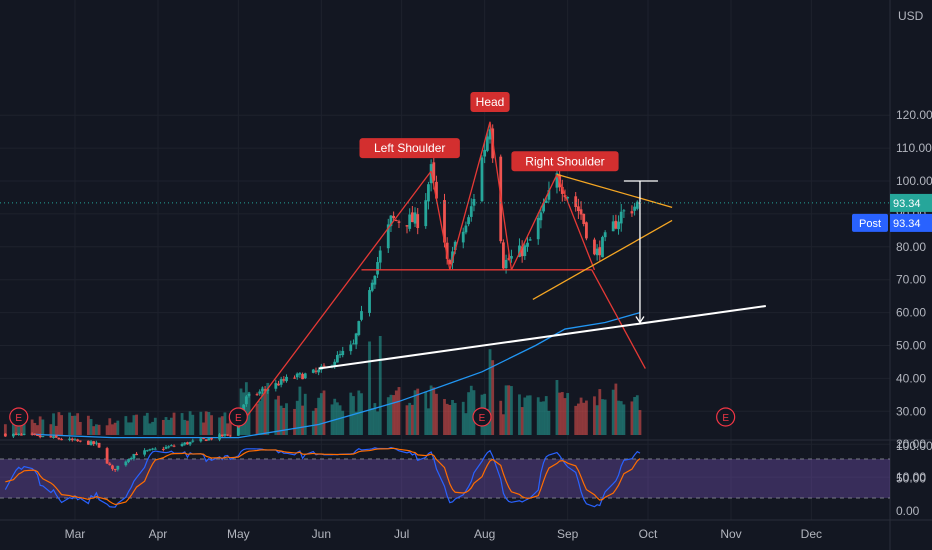 The height and width of the screenshot is (550, 932). I want to click on trendline-rs-left, so click(534, 222).